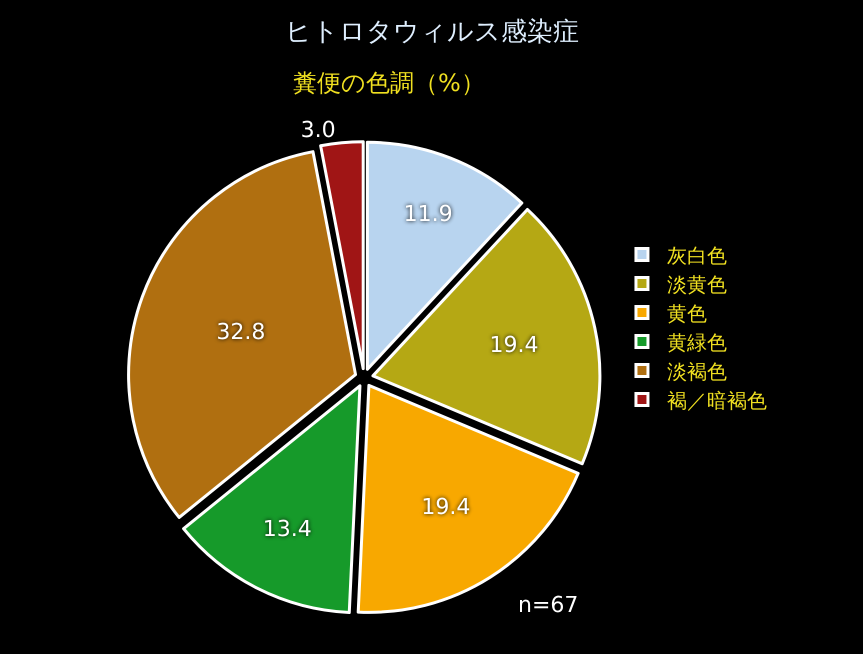 The width and height of the screenshot is (863, 654). I want to click on text: n=67, so click(548, 605).